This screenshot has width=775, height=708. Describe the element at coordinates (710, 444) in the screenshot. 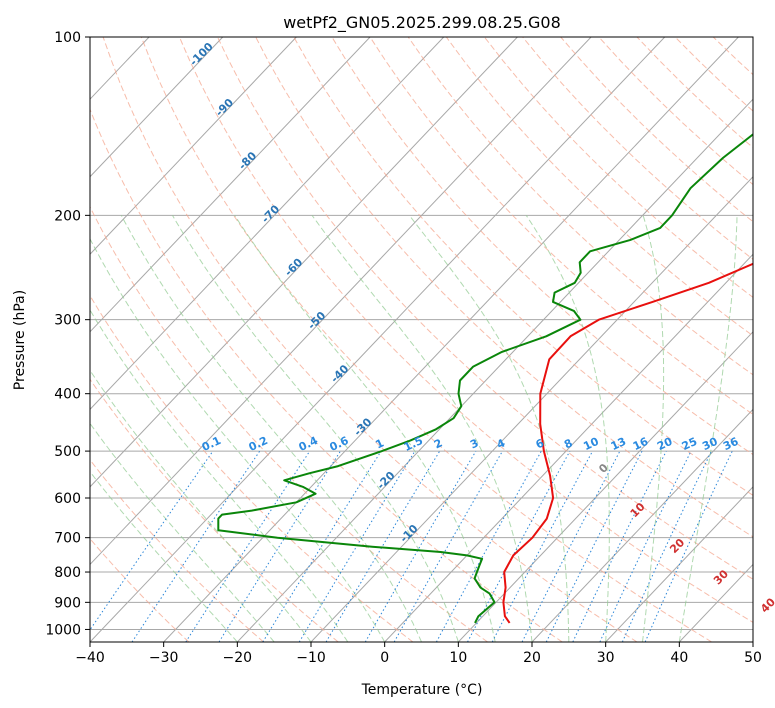

I see `mixing-ratio-label: 30` at that location.